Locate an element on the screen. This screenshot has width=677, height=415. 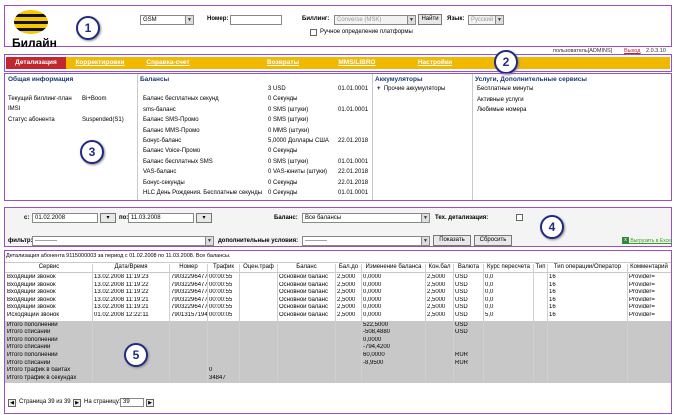
service-item: Любимые номера is located at coordinates (502, 110).